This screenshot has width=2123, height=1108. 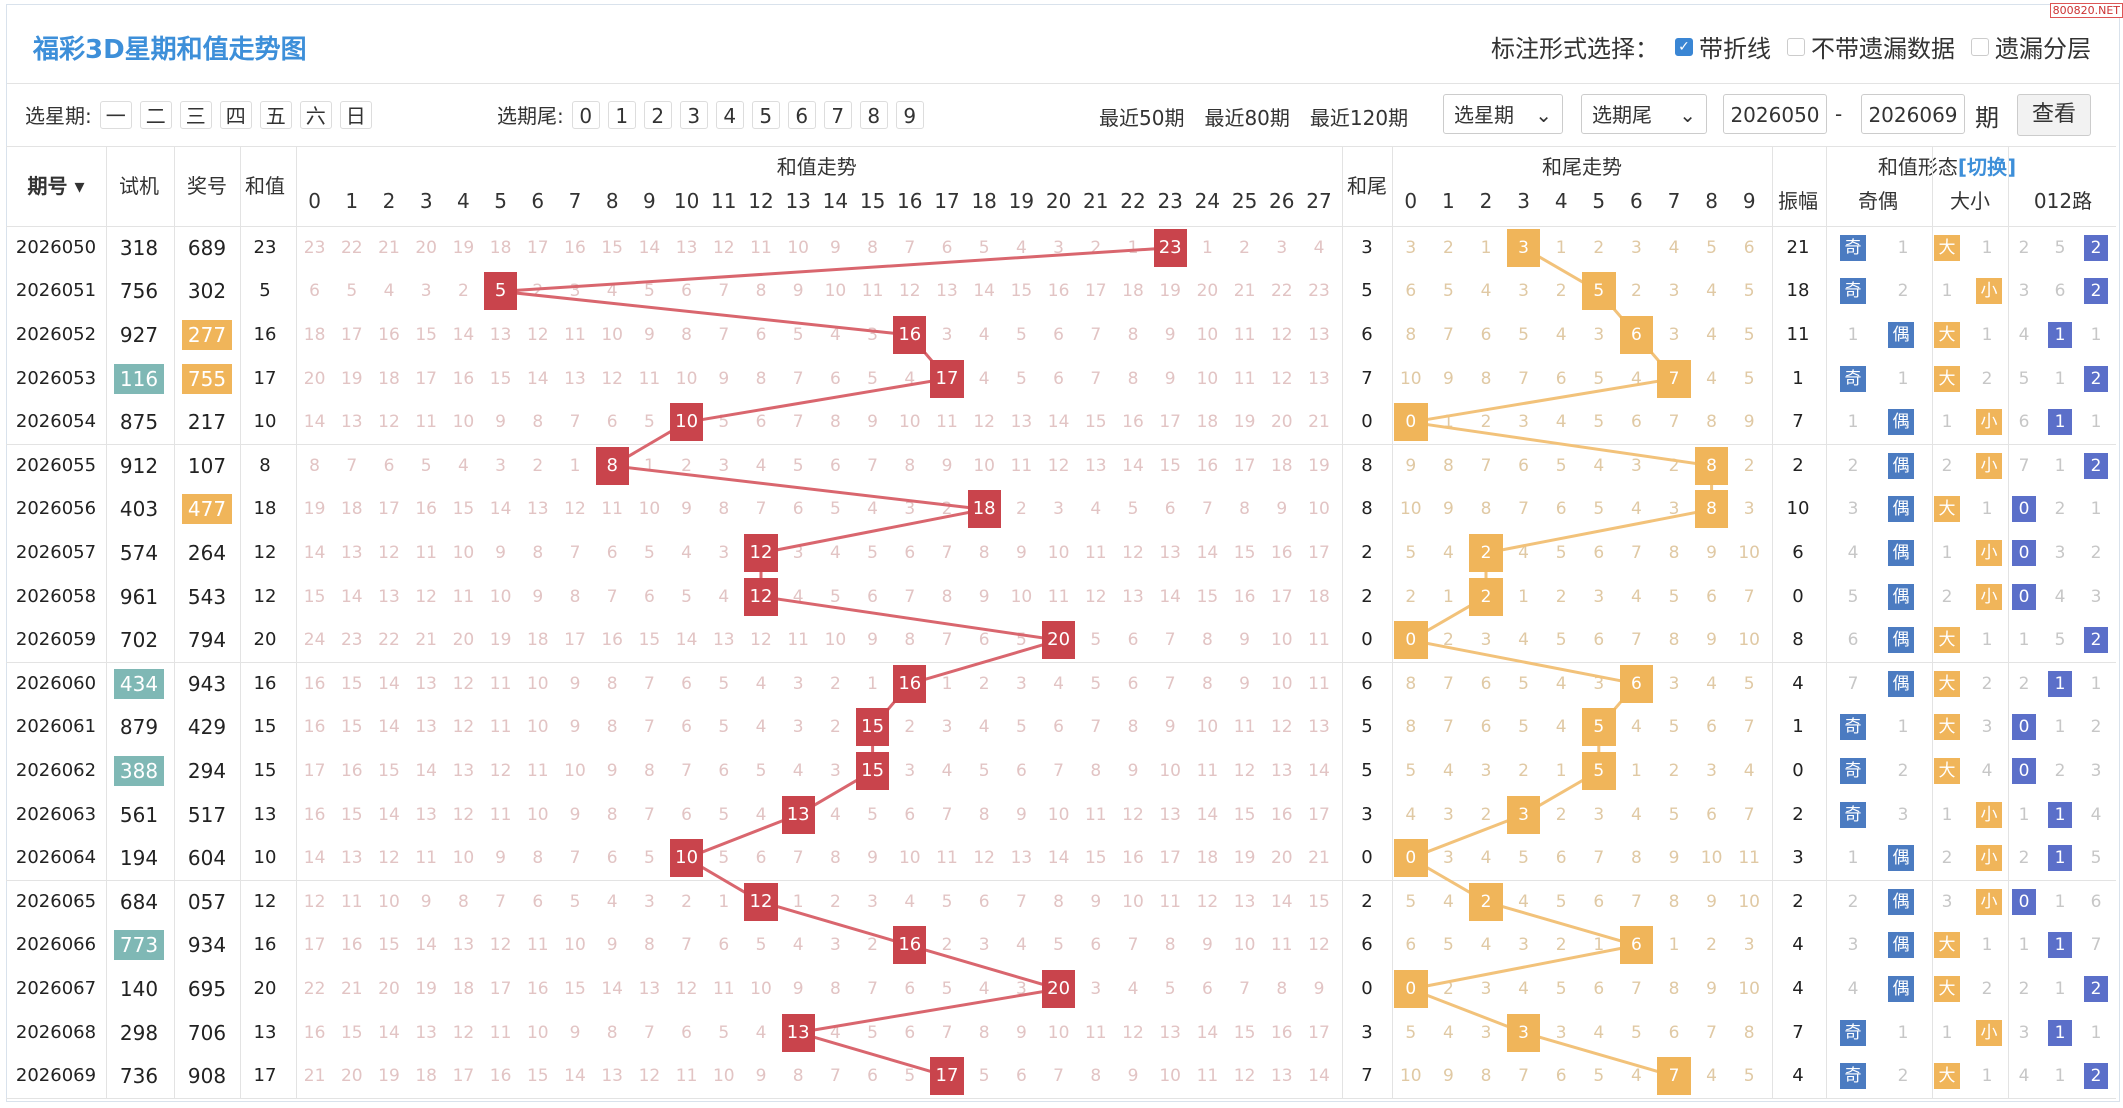 What do you see at coordinates (115, 114) in the screenshot?
I see `weekday-button-mon: 一` at bounding box center [115, 114].